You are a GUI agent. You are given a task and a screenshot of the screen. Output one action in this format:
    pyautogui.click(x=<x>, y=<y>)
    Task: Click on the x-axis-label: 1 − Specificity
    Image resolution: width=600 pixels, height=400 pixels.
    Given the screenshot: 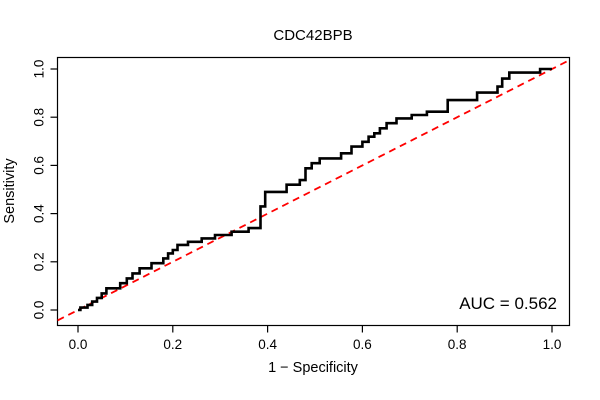 What is the action you would take?
    pyautogui.click(x=313, y=368)
    